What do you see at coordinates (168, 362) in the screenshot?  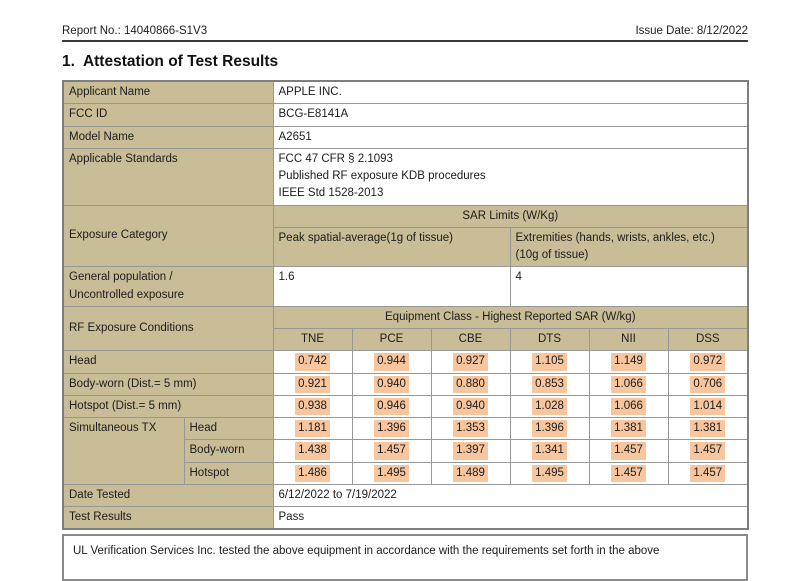 I see `head-label: Head` at bounding box center [168, 362].